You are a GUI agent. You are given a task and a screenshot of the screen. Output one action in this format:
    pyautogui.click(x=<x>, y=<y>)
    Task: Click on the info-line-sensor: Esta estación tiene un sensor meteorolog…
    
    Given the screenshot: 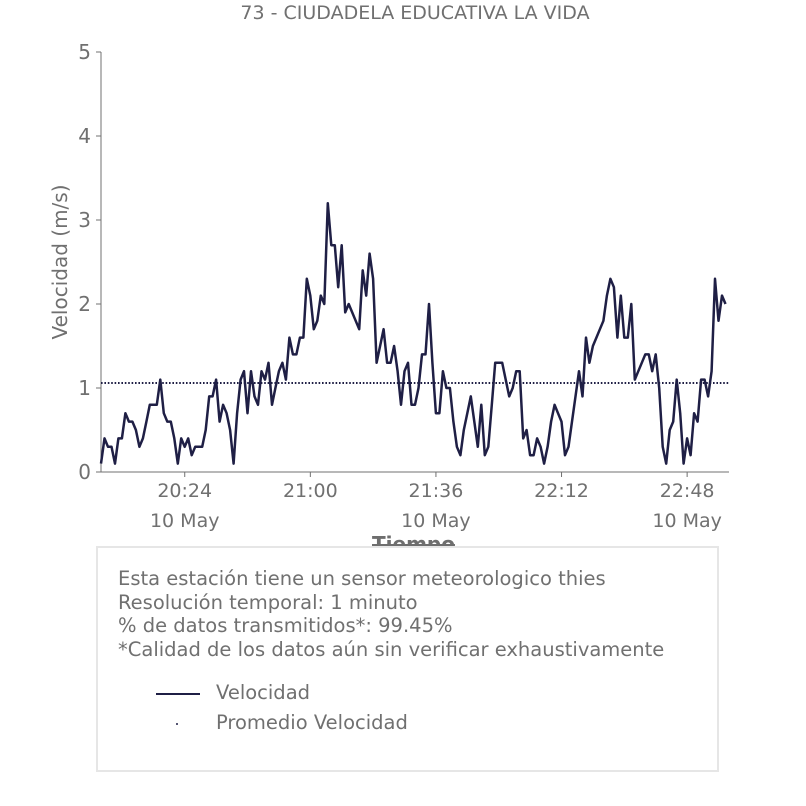 What is the action you would take?
    pyautogui.click(x=362, y=578)
    